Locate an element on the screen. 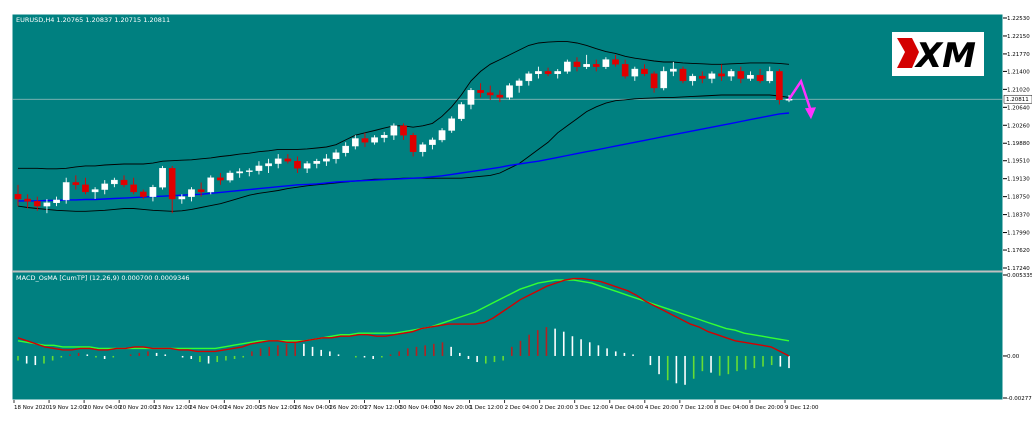  macd-axis-label: 0.005335 is located at coordinates (1019, 276).